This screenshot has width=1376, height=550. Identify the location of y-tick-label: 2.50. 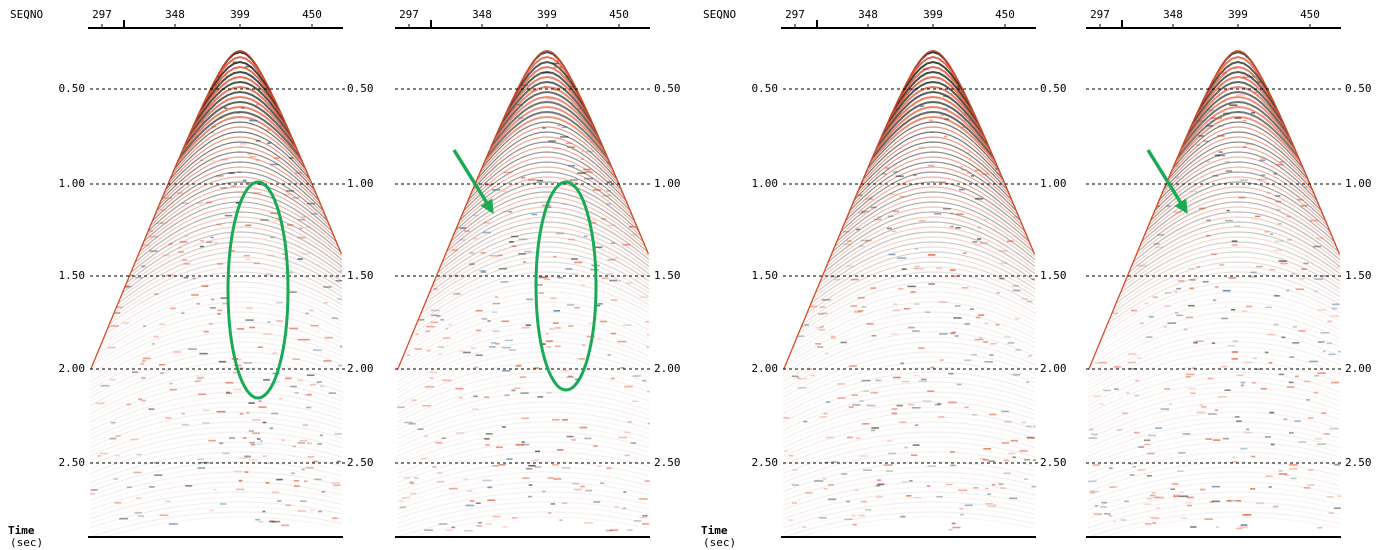
(1053, 462).